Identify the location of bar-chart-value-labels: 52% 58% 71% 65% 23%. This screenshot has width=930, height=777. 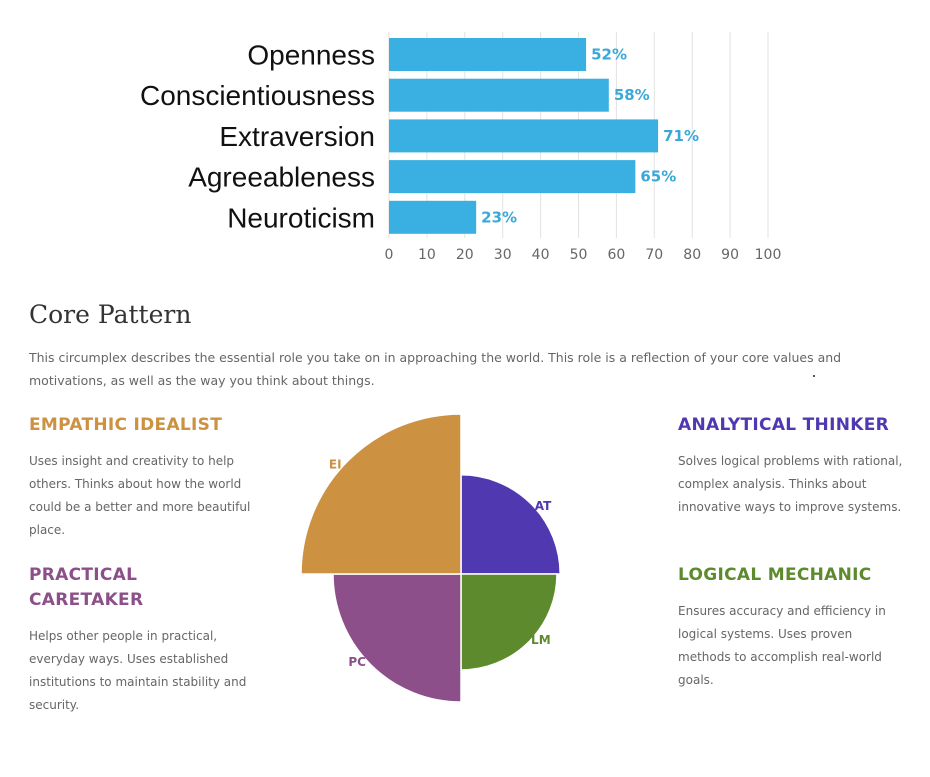
(590, 136).